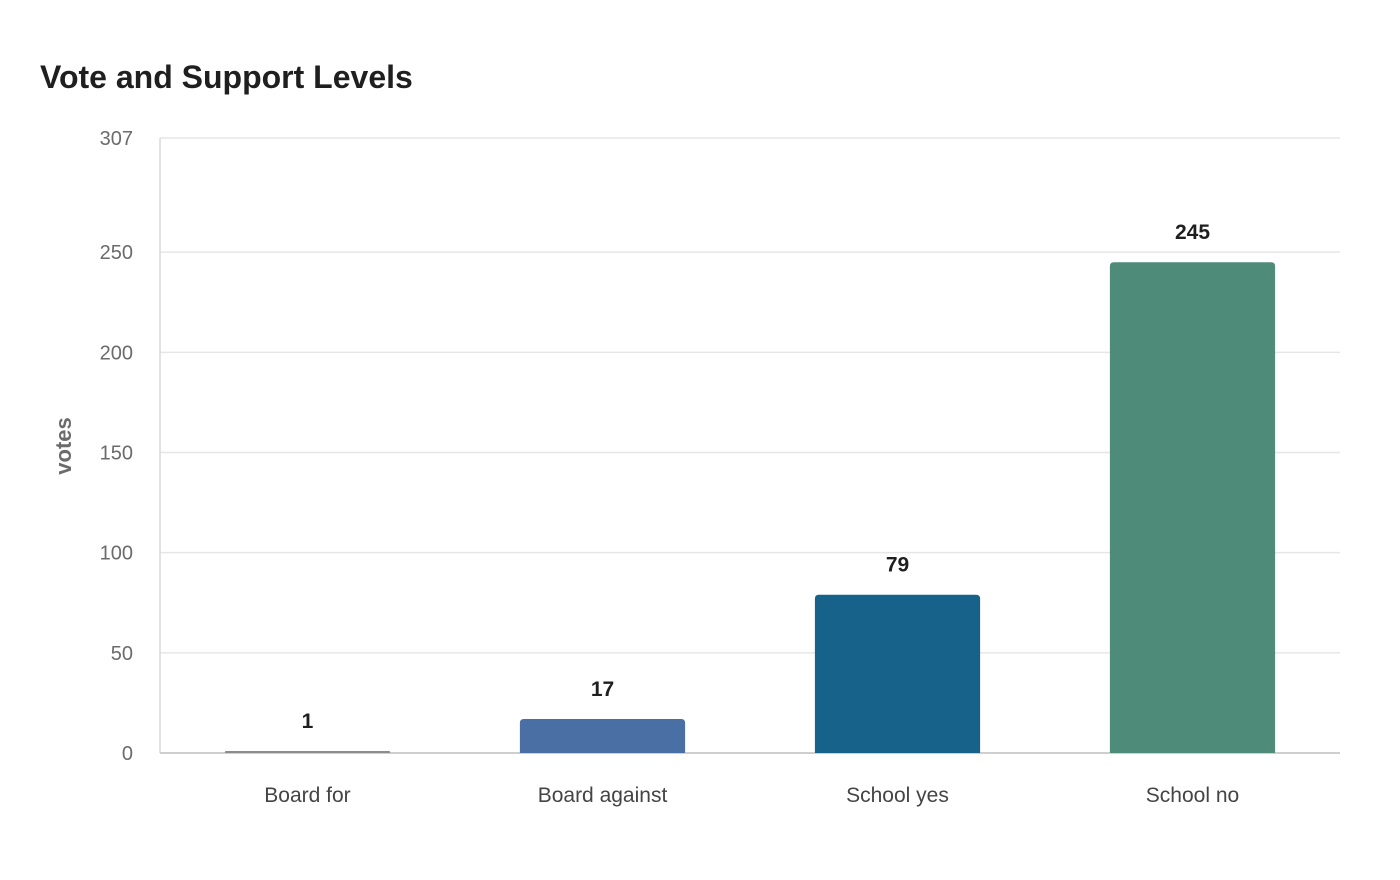 The height and width of the screenshot is (880, 1400). I want to click on y-axis-title: votes, so click(63, 445).